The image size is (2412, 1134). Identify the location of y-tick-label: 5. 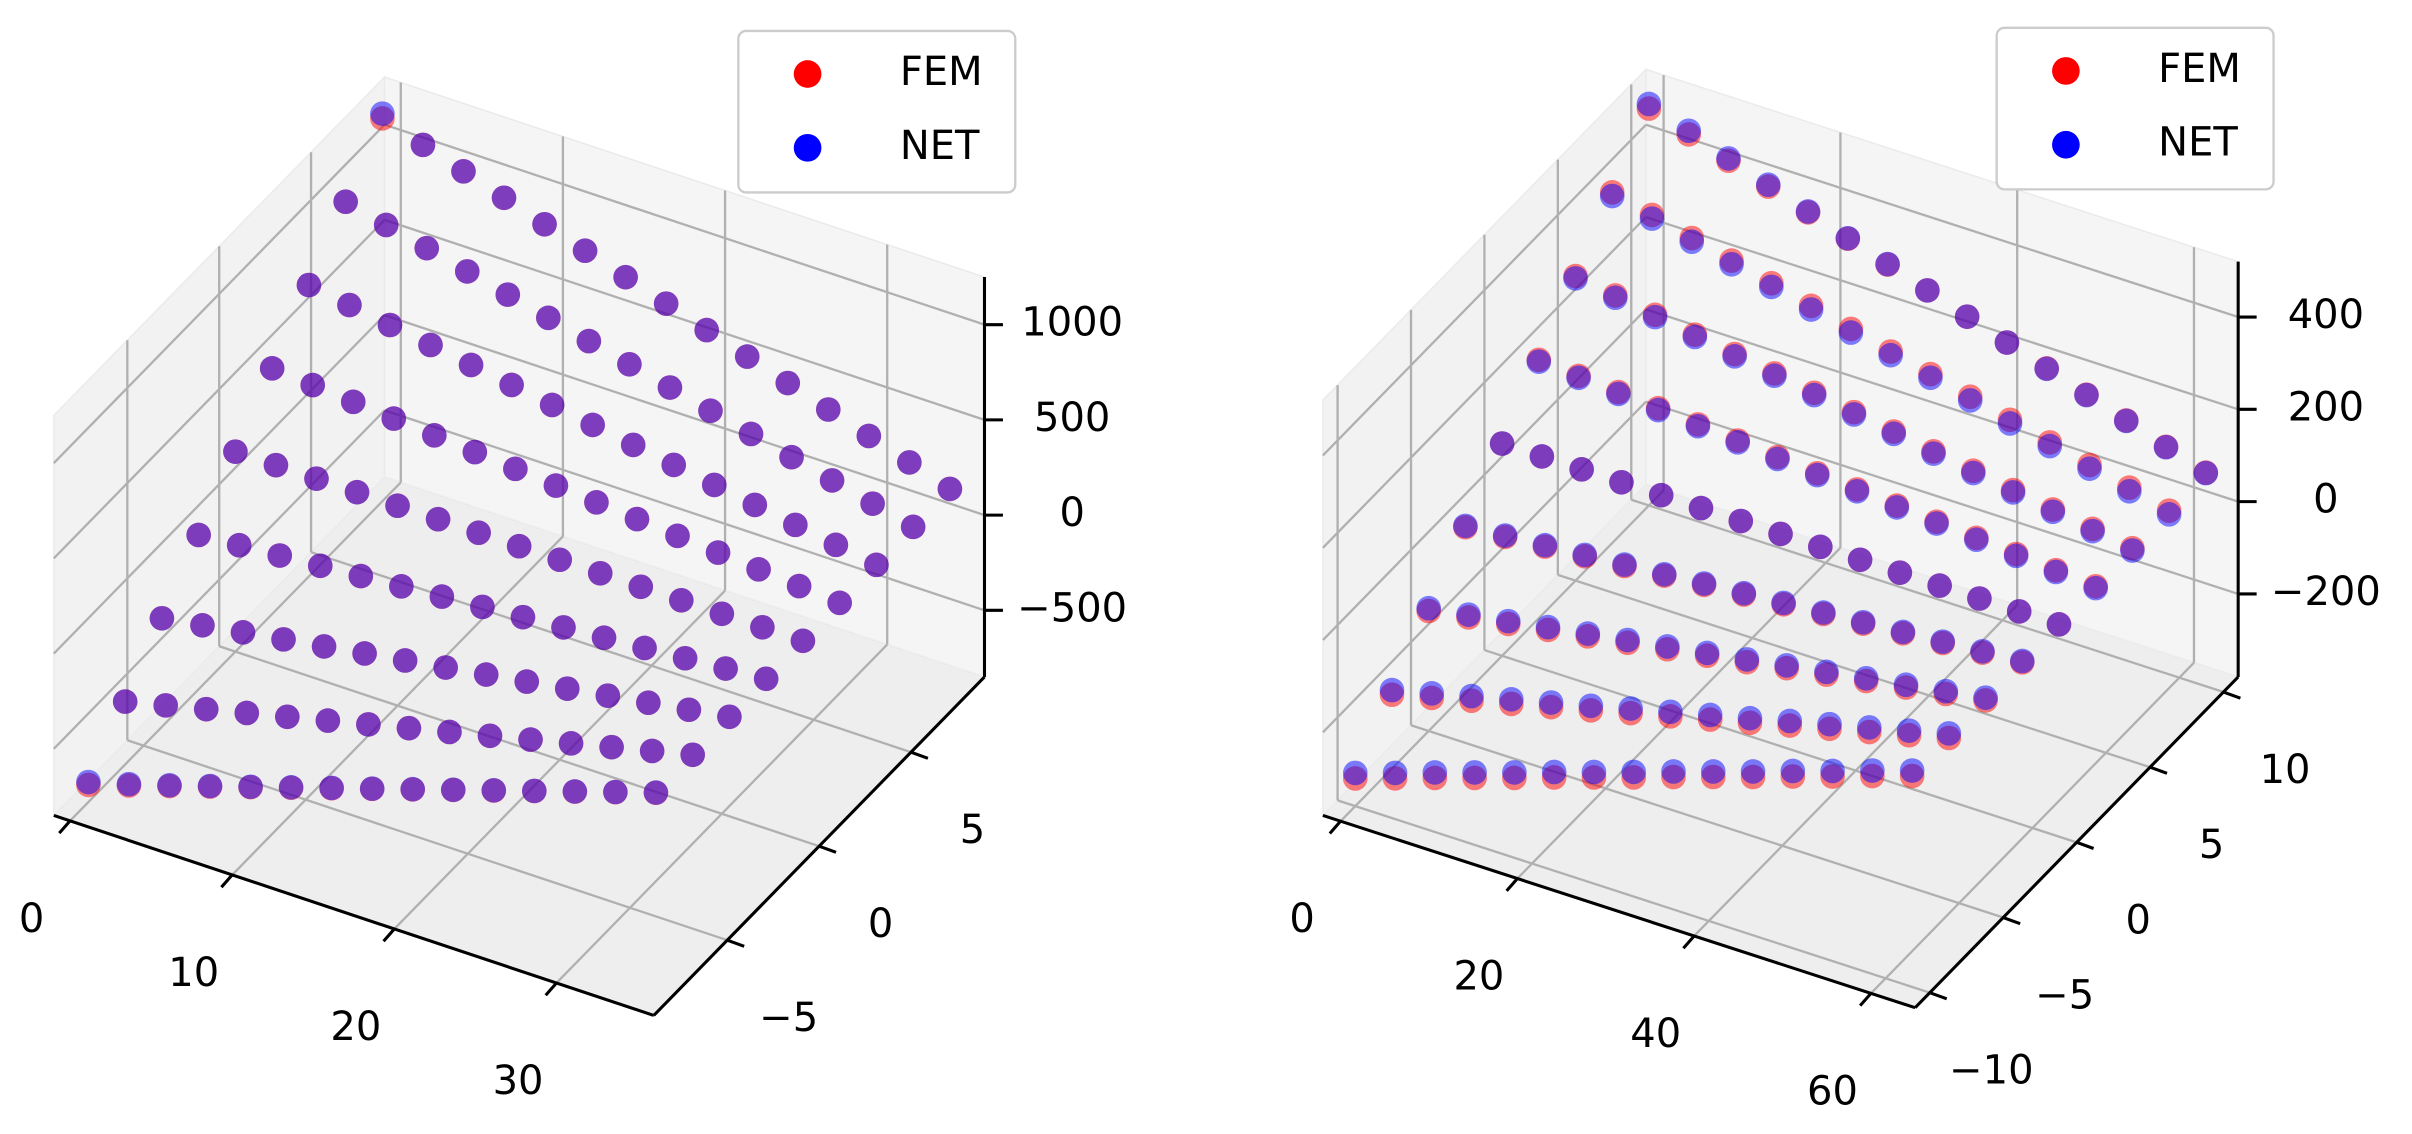
(2211, 845).